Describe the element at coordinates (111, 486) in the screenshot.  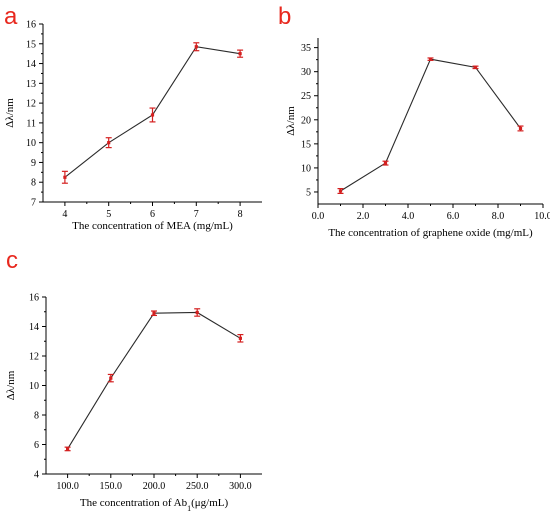
I see `panel-c-x-tick-label: 150.0` at that location.